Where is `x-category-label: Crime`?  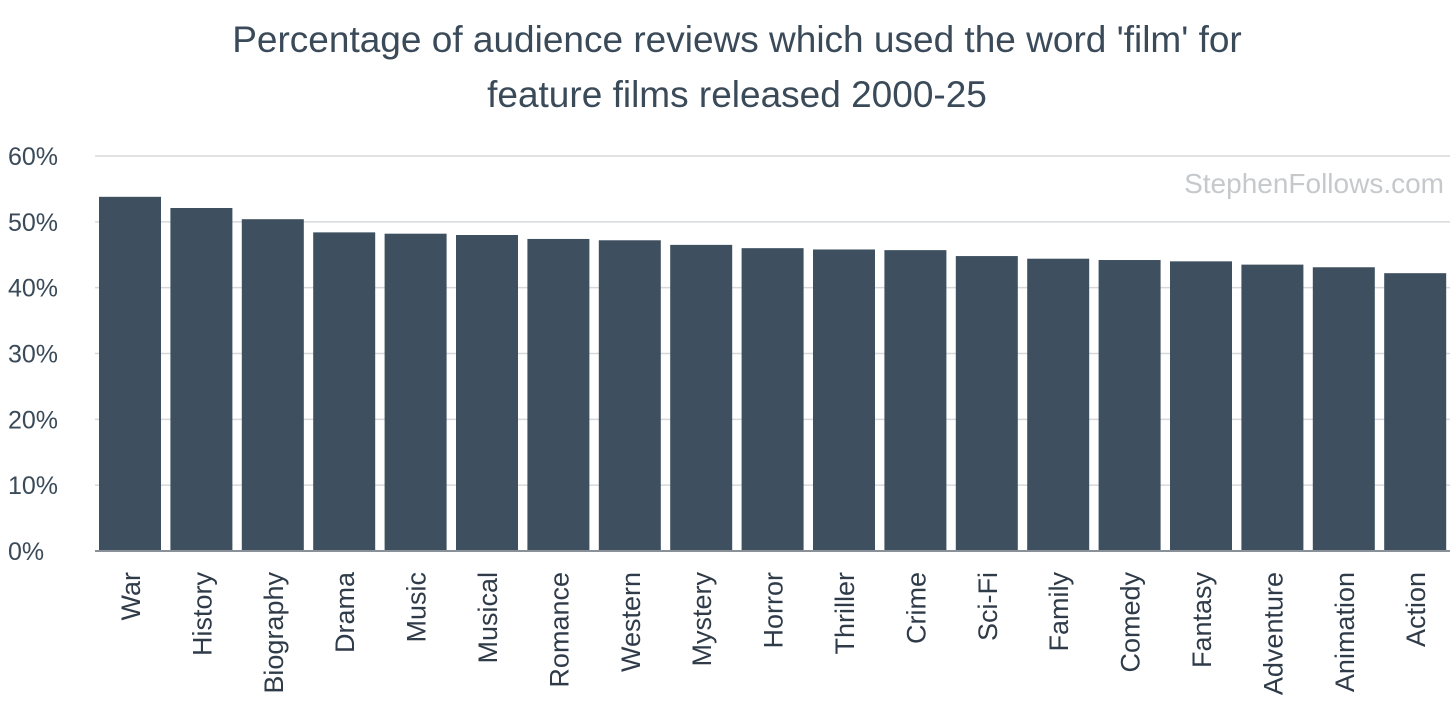
x-category-label: Crime is located at coordinates (916, 608).